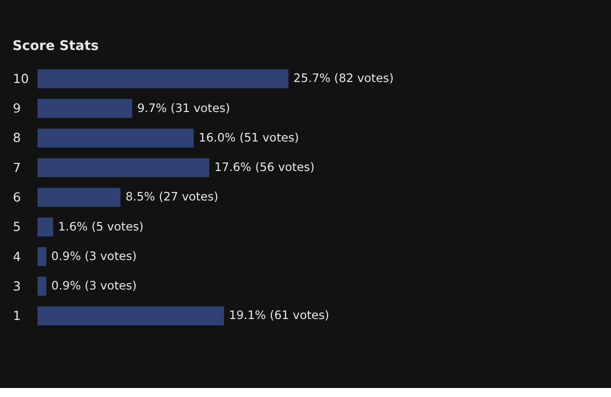  Describe the element at coordinates (183, 107) in the screenshot. I see `data-label: 9.7% (31 votes)` at that location.